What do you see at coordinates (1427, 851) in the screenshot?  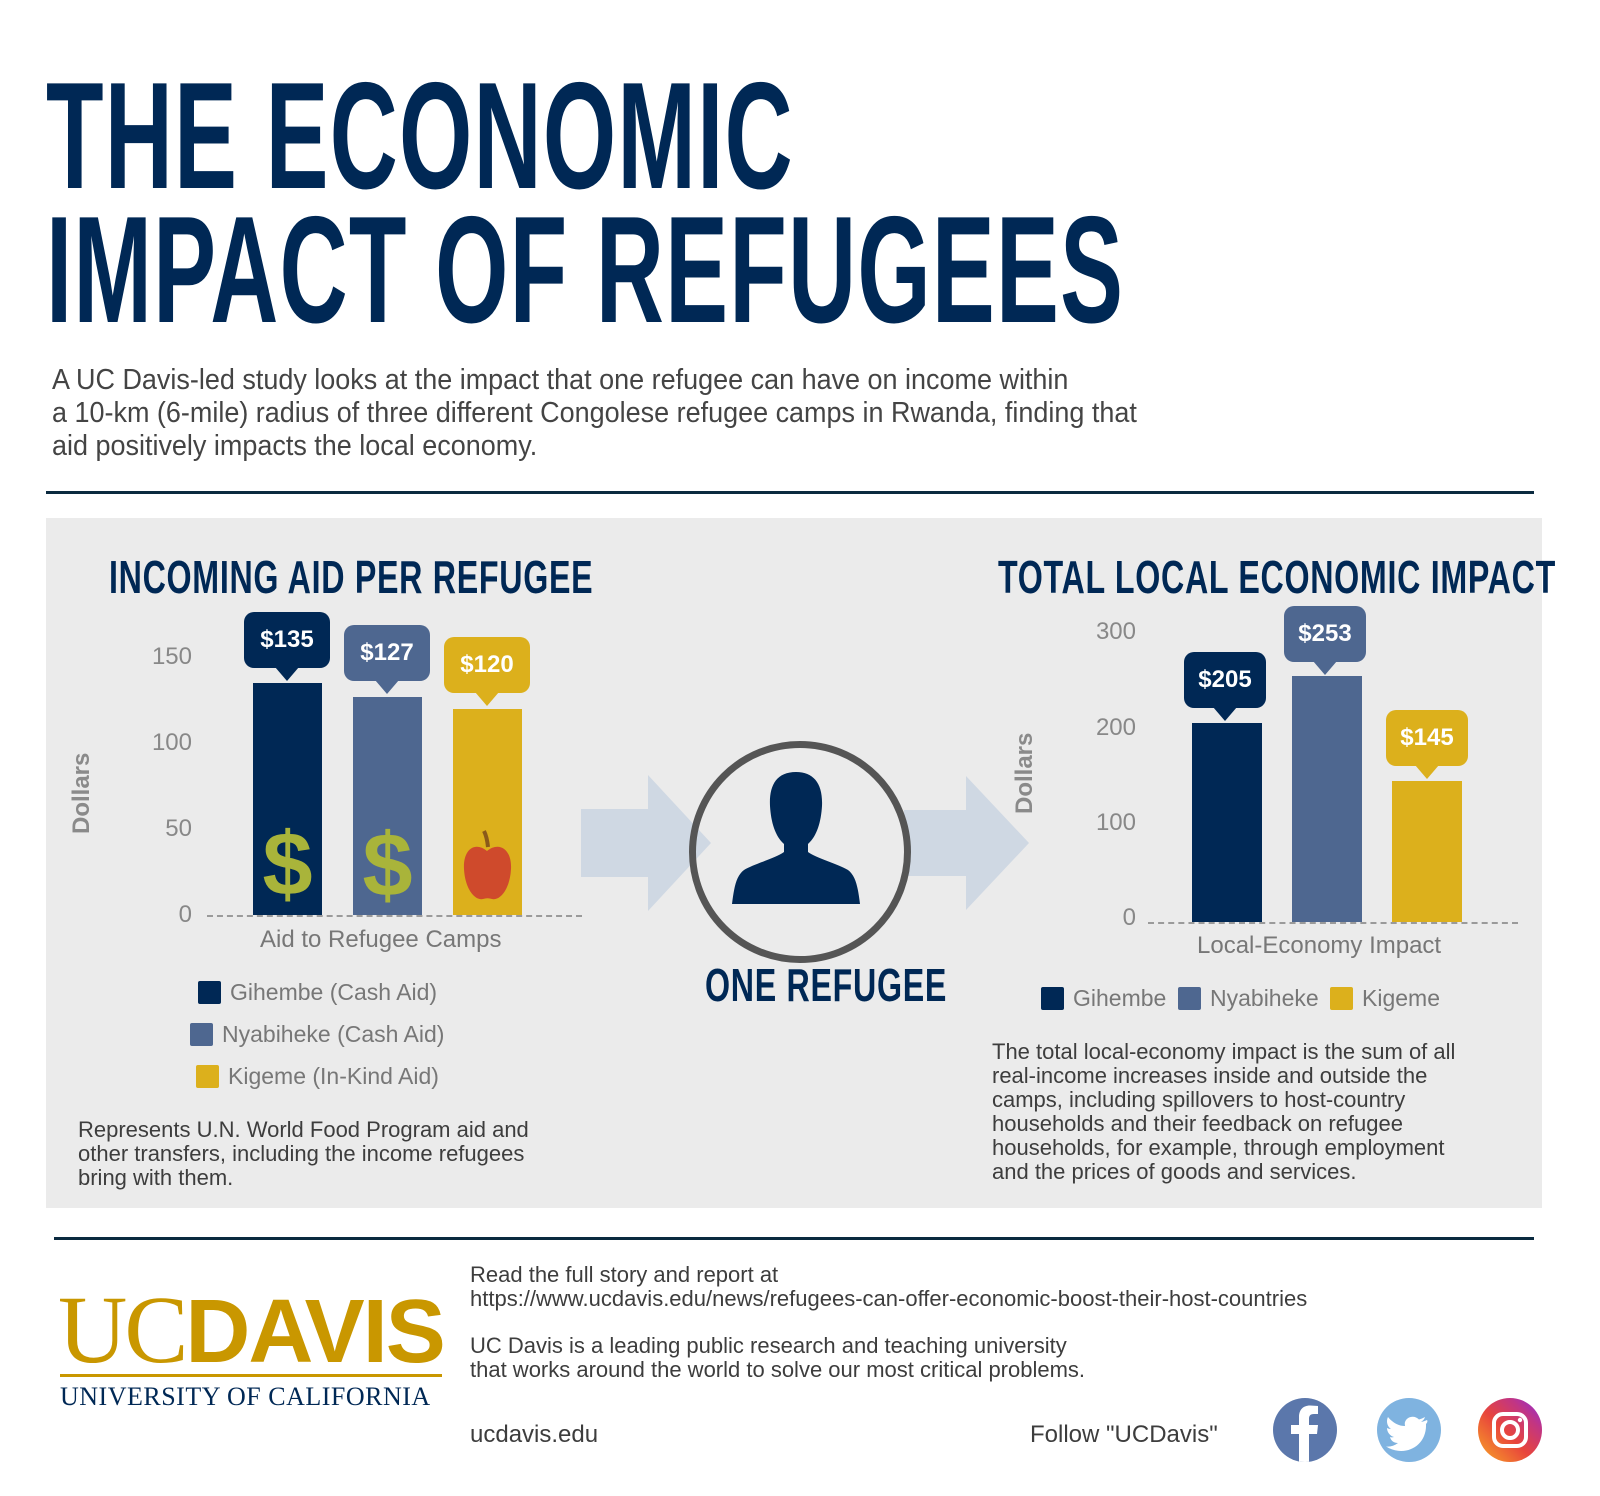 I see `right-bar-kigeme` at bounding box center [1427, 851].